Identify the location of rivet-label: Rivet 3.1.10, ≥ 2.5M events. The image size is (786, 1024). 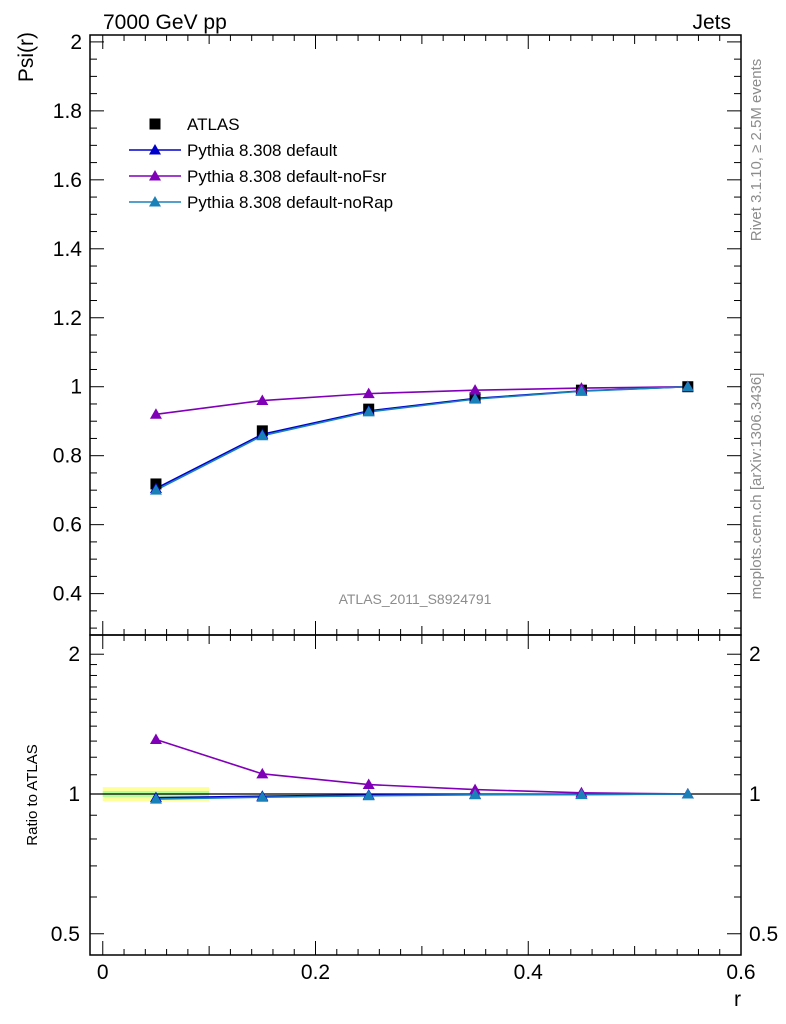
(756, 150).